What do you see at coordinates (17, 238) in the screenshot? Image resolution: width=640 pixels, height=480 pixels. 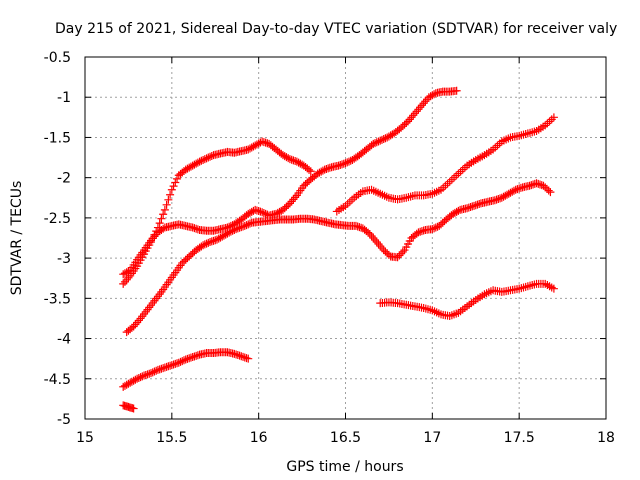 I see `y-axis-label: SDTVAR / TECUs` at bounding box center [17, 238].